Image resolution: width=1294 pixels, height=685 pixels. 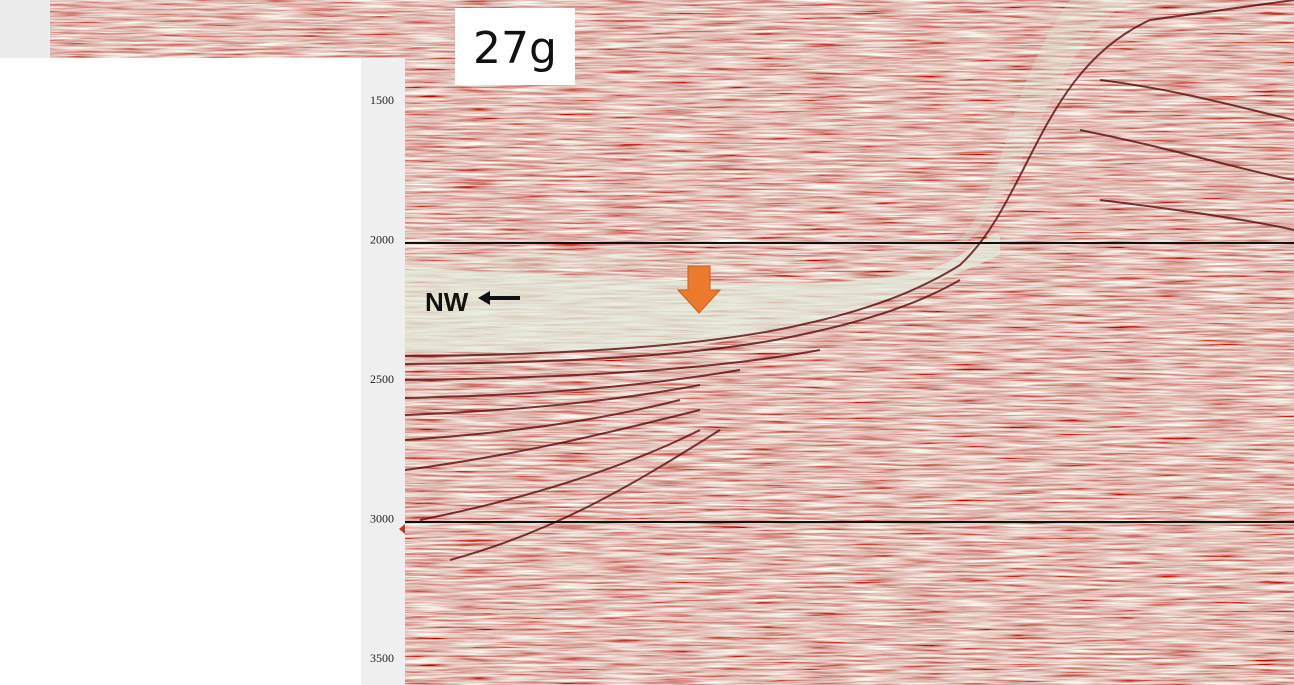 What do you see at coordinates (447, 302) in the screenshot?
I see `direction-label: NW` at bounding box center [447, 302].